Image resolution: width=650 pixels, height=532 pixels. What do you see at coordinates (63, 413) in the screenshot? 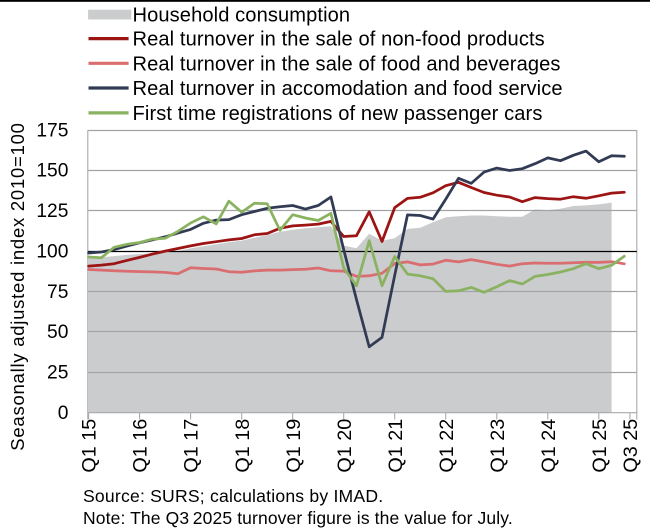
I see `svg-text: 0` at bounding box center [63, 413].